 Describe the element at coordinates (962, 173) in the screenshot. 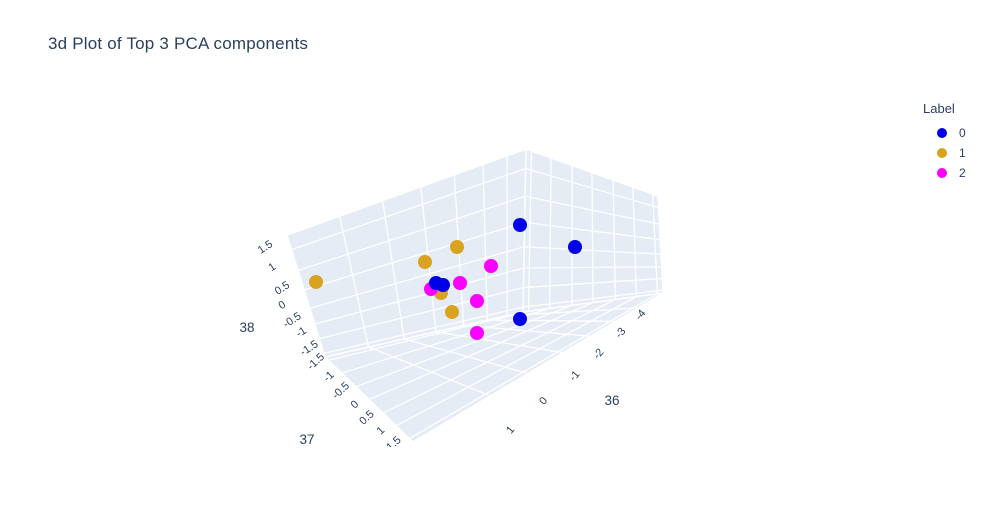

I see `legend-item-2-label: 2` at that location.